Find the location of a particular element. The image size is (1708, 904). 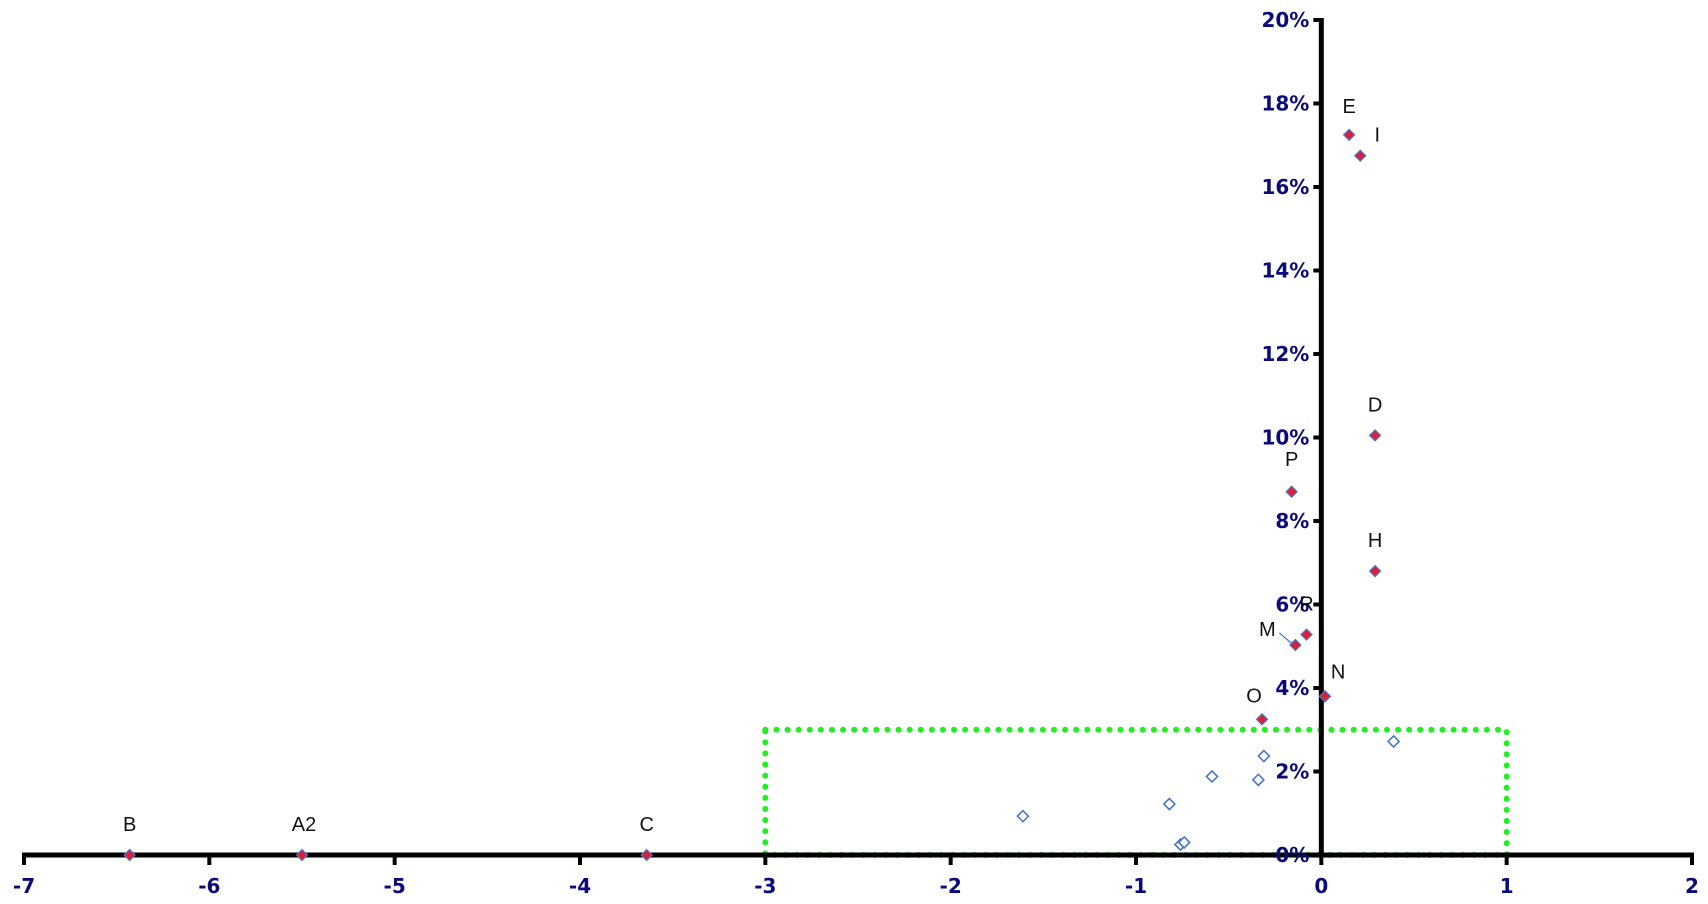

data-point-label: H is located at coordinates (1375, 541).